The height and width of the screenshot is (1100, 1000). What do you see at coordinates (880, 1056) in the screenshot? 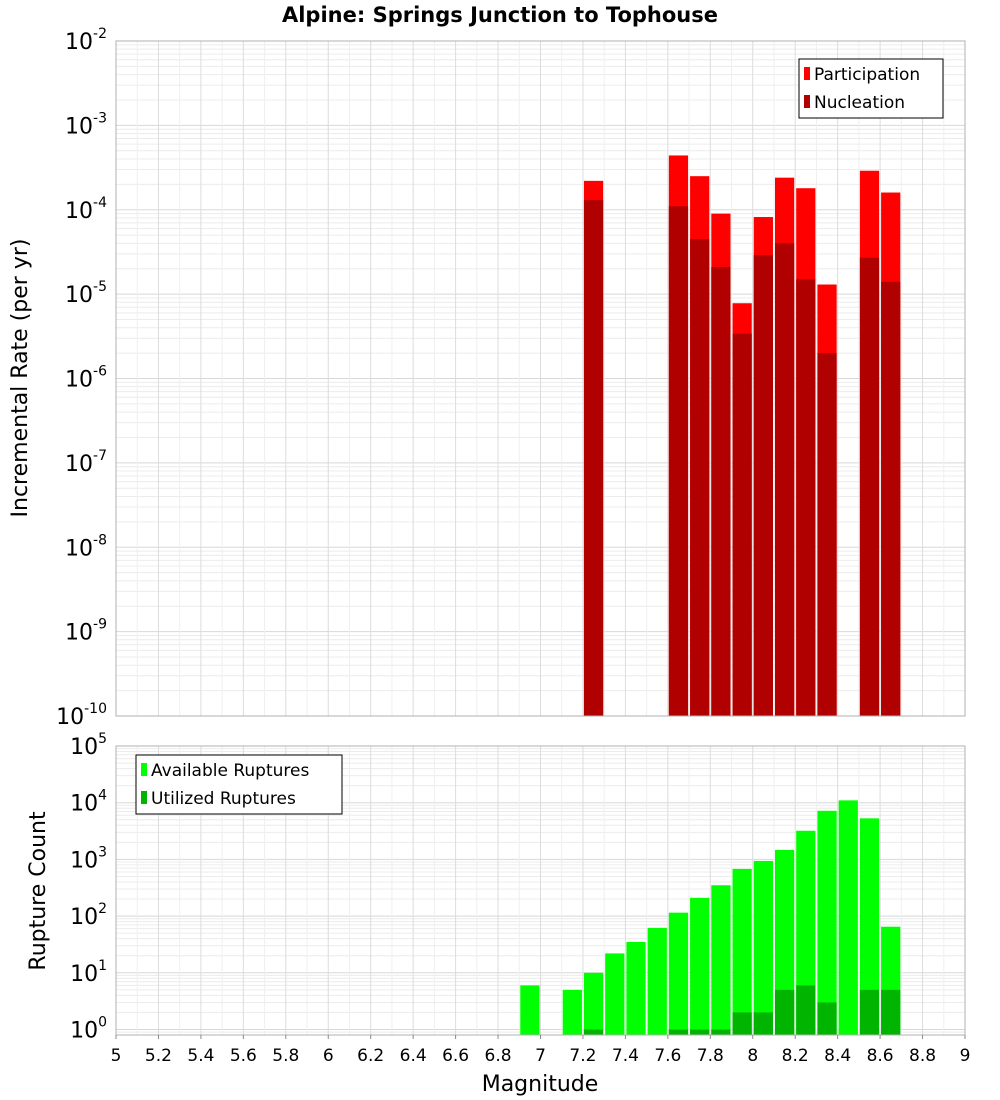
I see `x-tick-label: 8.6` at bounding box center [880, 1056].